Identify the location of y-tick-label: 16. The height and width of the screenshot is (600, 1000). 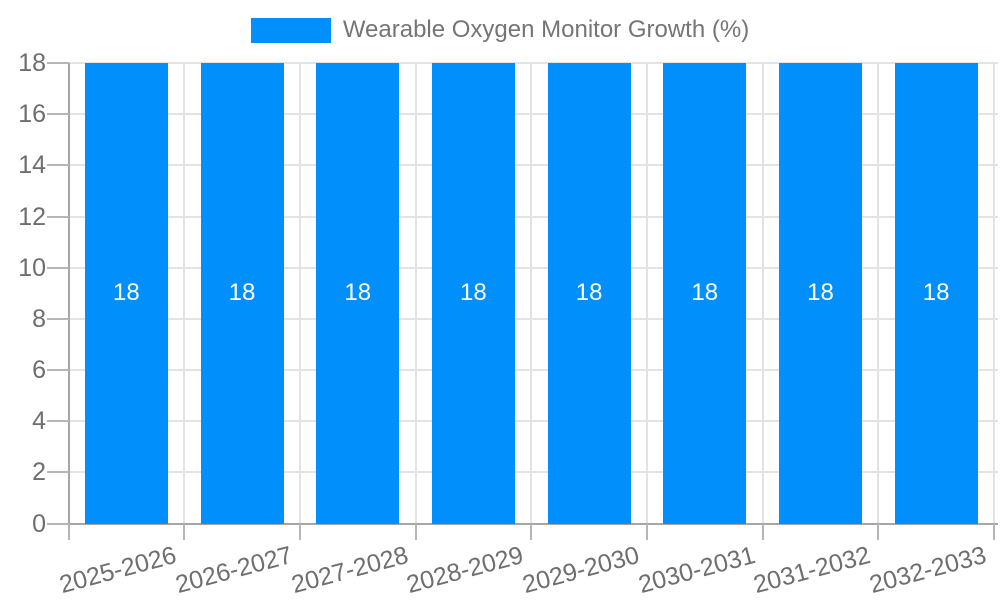
(32, 114).